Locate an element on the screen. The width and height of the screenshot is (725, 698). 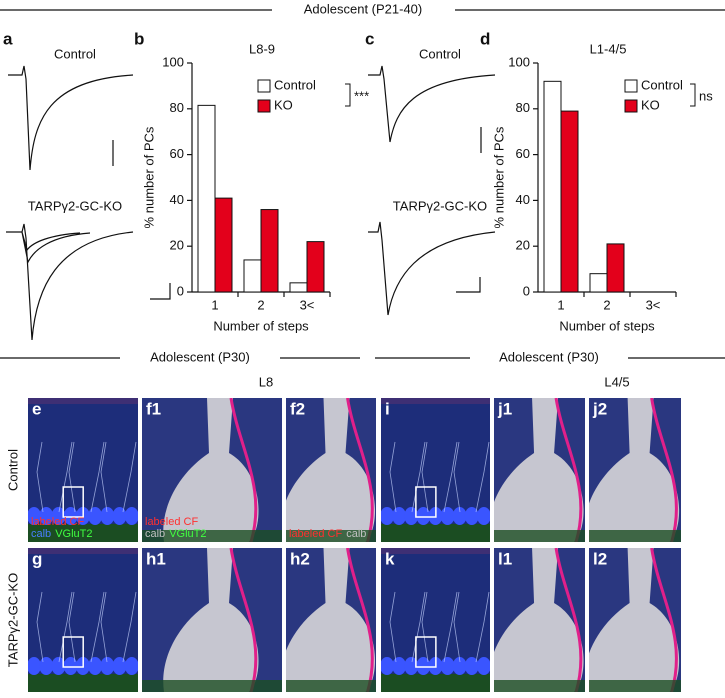
section-region: L4/5 is located at coordinates (616, 381).